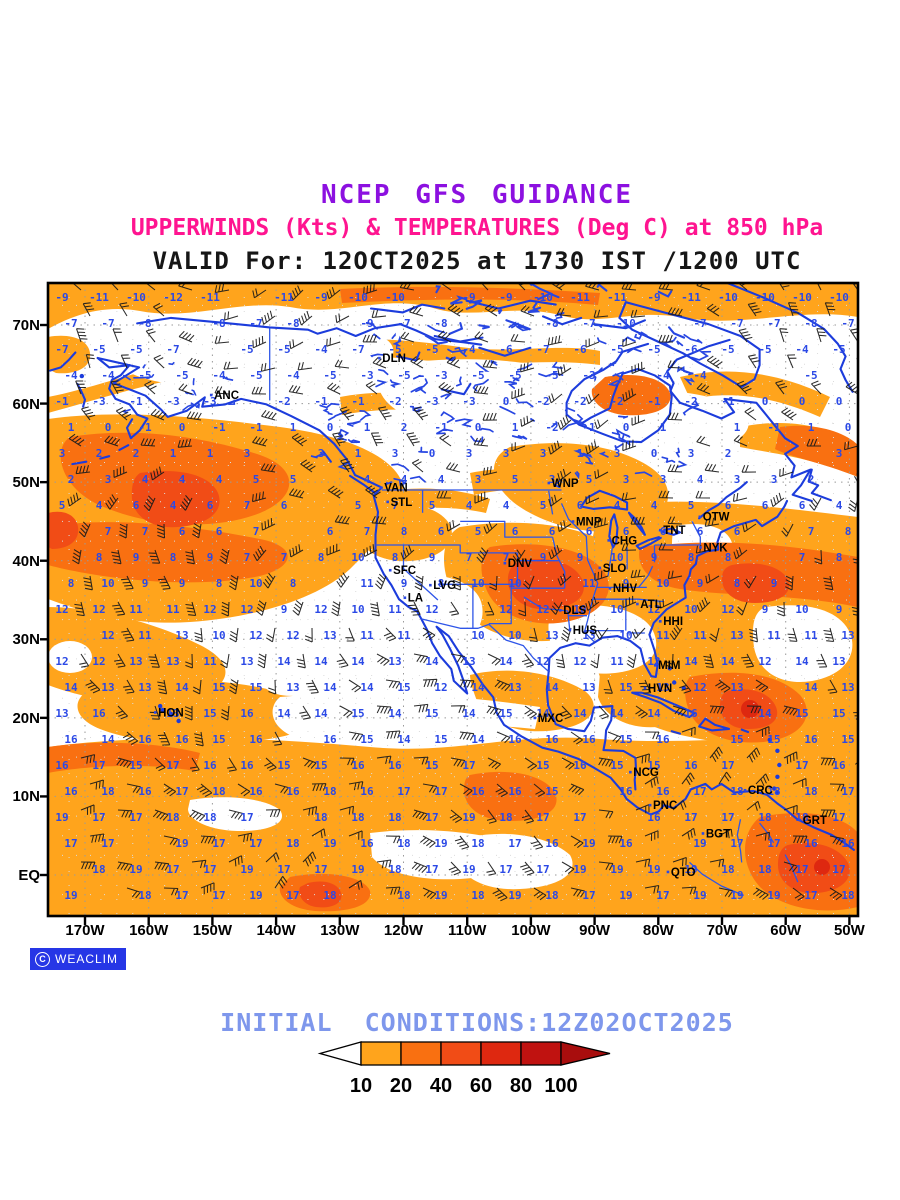  What do you see at coordinates (85, 930) in the screenshot?
I see `lon-tick-170w: 170W` at bounding box center [85, 930].